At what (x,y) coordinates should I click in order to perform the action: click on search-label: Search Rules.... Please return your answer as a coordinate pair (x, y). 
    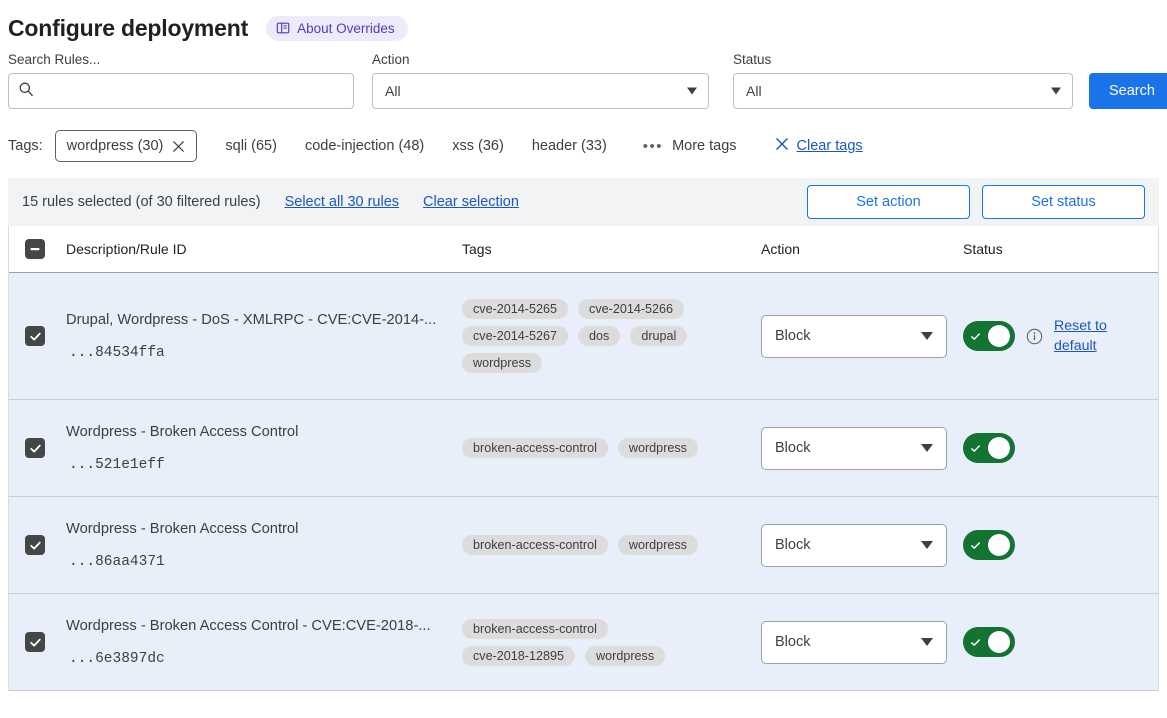
    Looking at the image, I should click on (54, 59).